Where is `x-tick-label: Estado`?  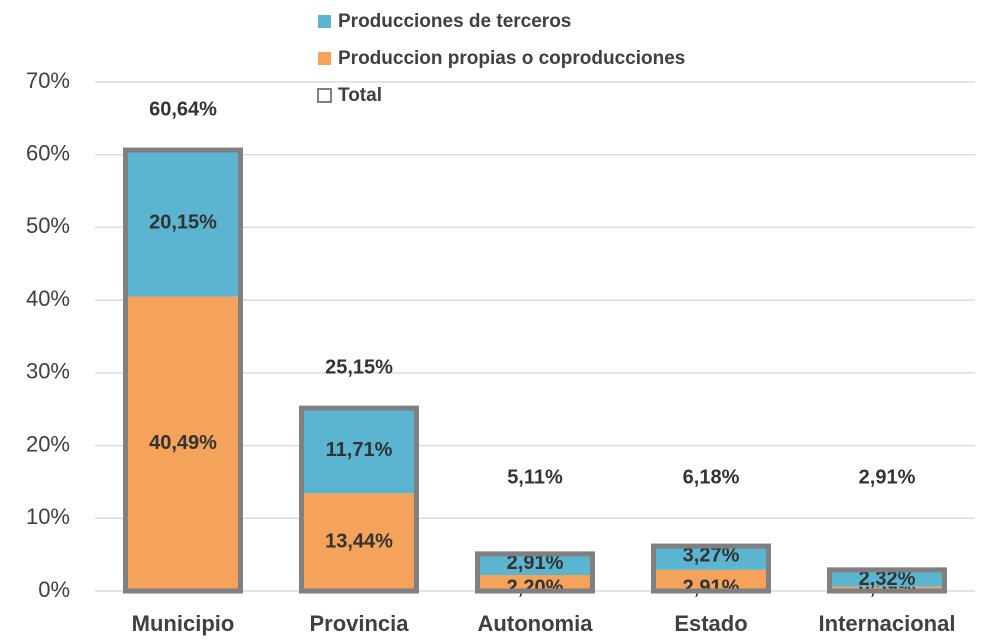 x-tick-label: Estado is located at coordinates (710, 623).